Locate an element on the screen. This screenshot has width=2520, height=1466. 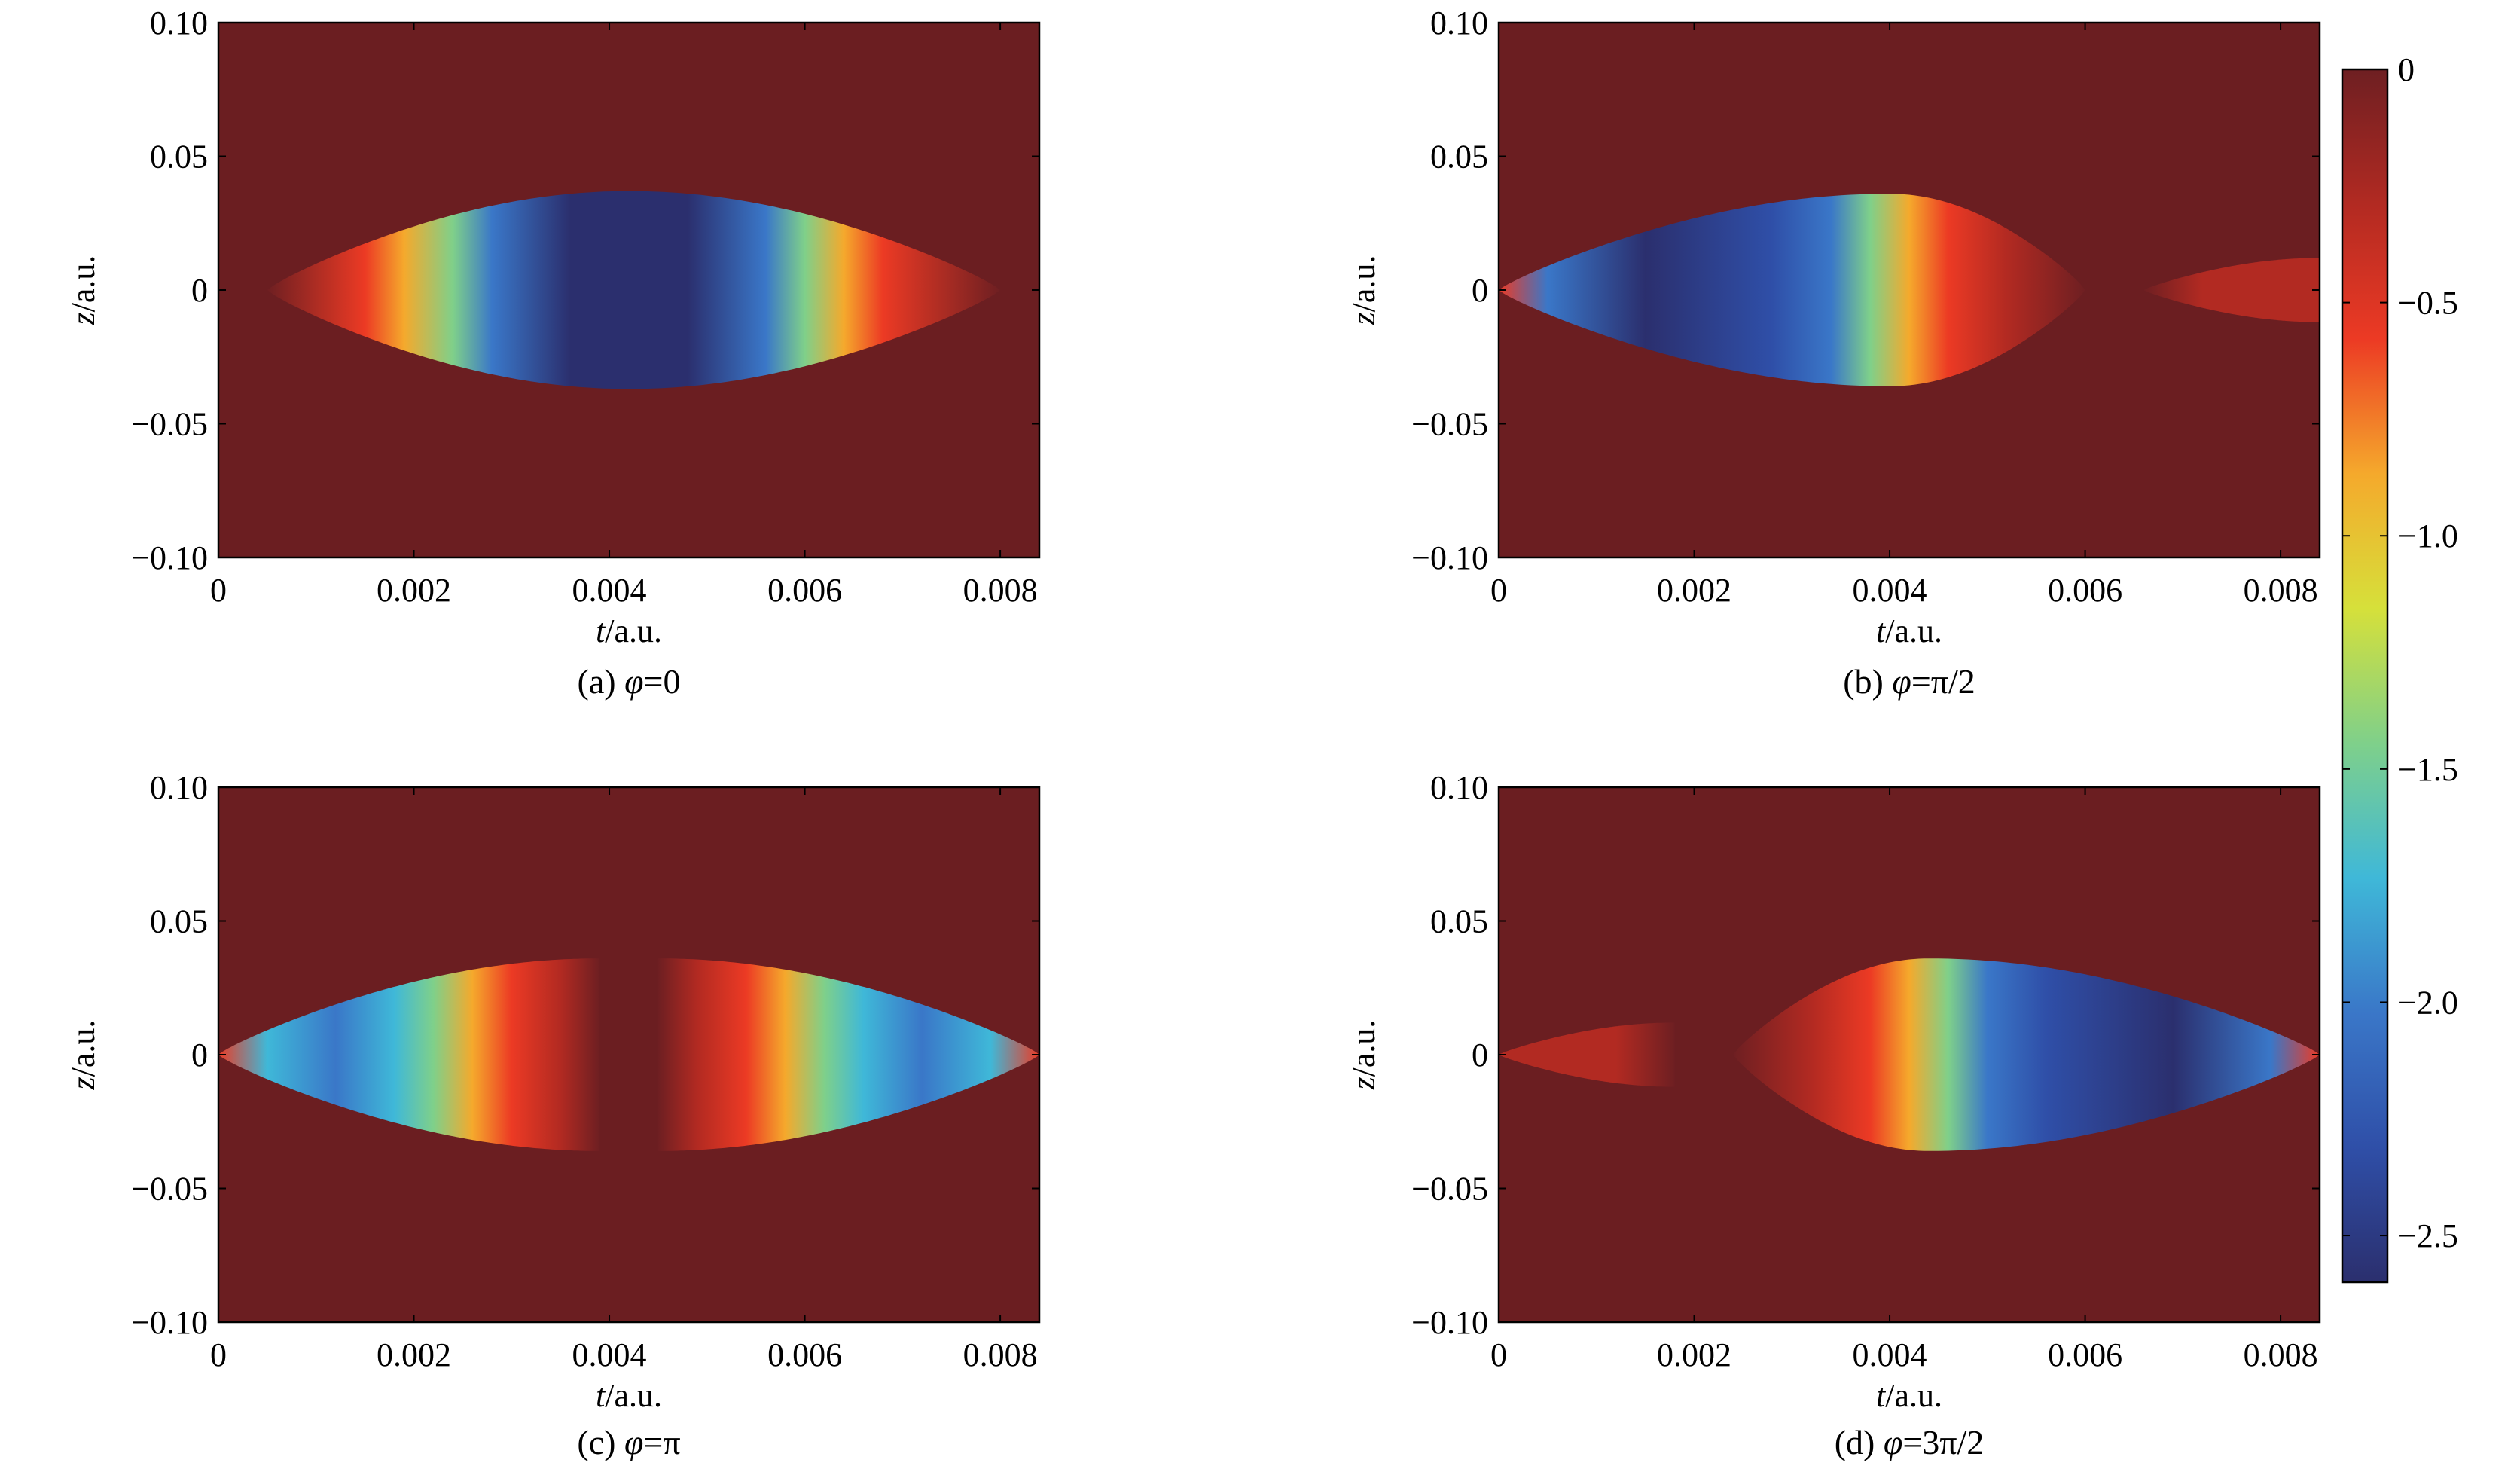
colorbar-gradient is located at coordinates (2364, 675).